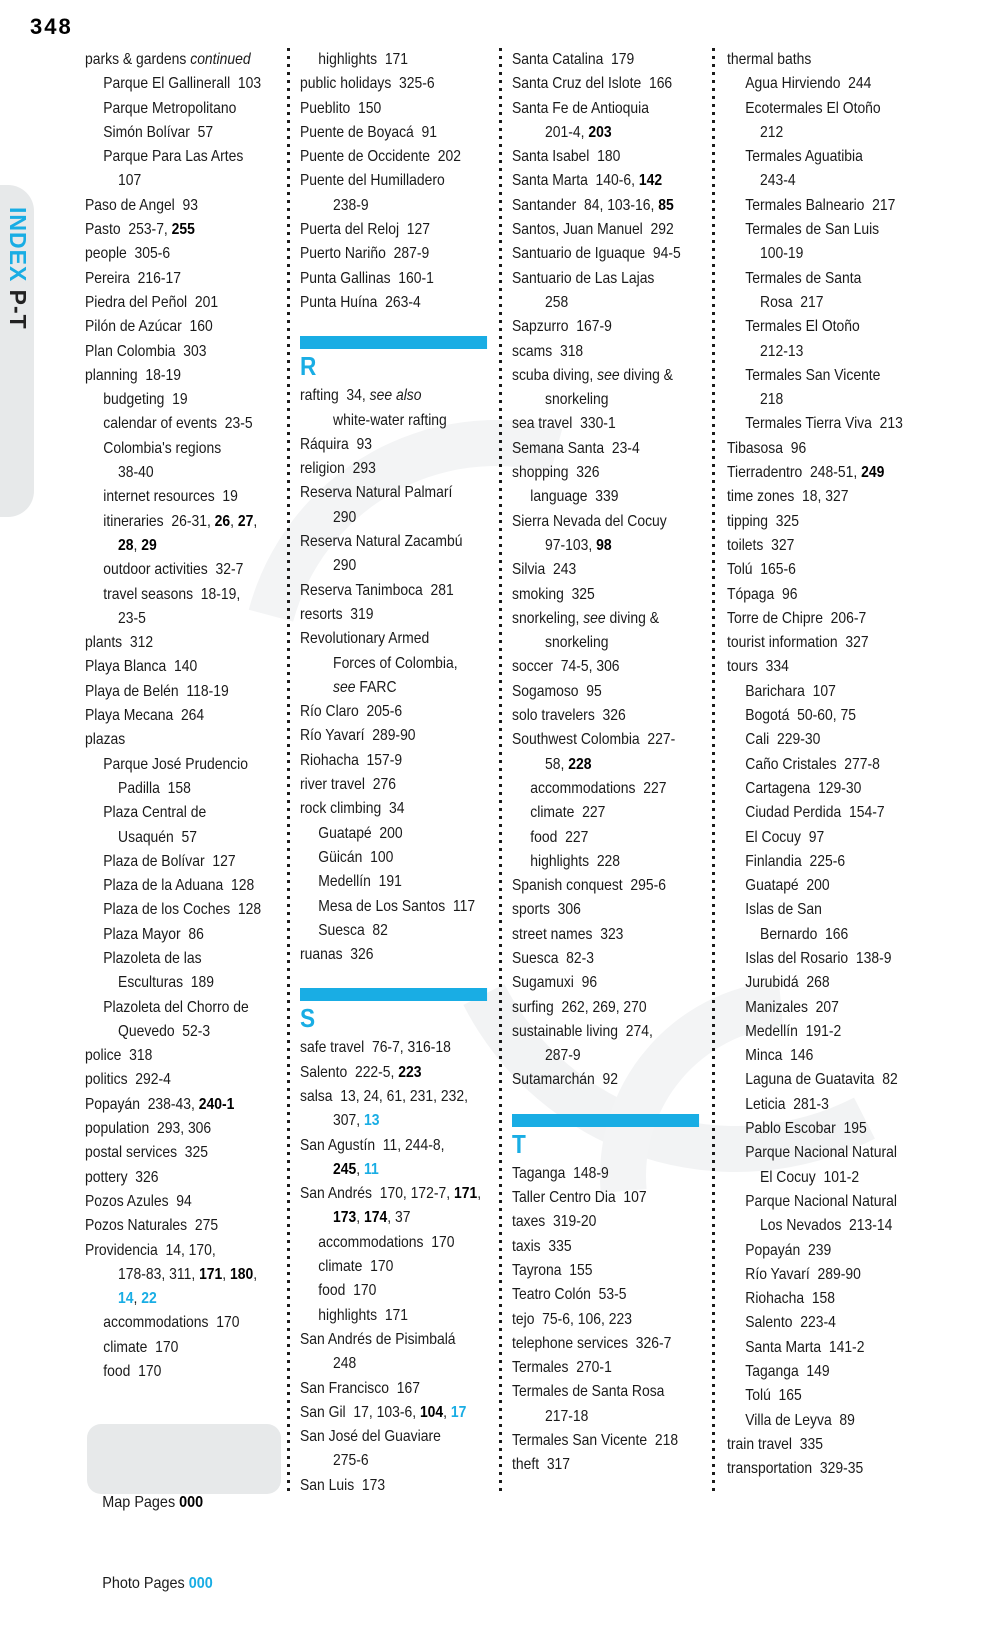 This screenshot has width=1008, height=1651. What do you see at coordinates (571, 545) in the screenshot?
I see `entry-text: 97-103,` at bounding box center [571, 545].